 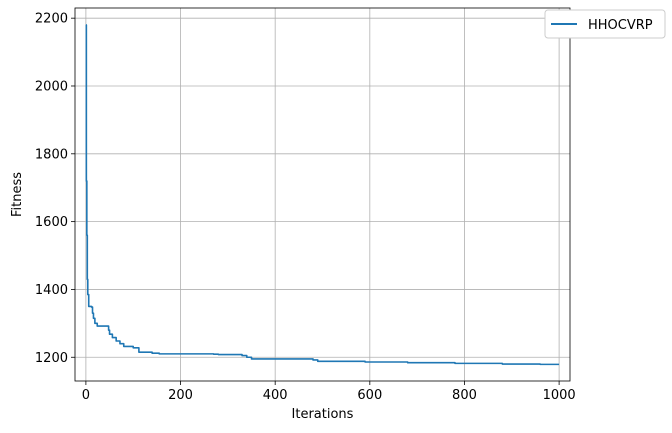 I want to click on x-tick-label: 0, so click(x=86, y=395).